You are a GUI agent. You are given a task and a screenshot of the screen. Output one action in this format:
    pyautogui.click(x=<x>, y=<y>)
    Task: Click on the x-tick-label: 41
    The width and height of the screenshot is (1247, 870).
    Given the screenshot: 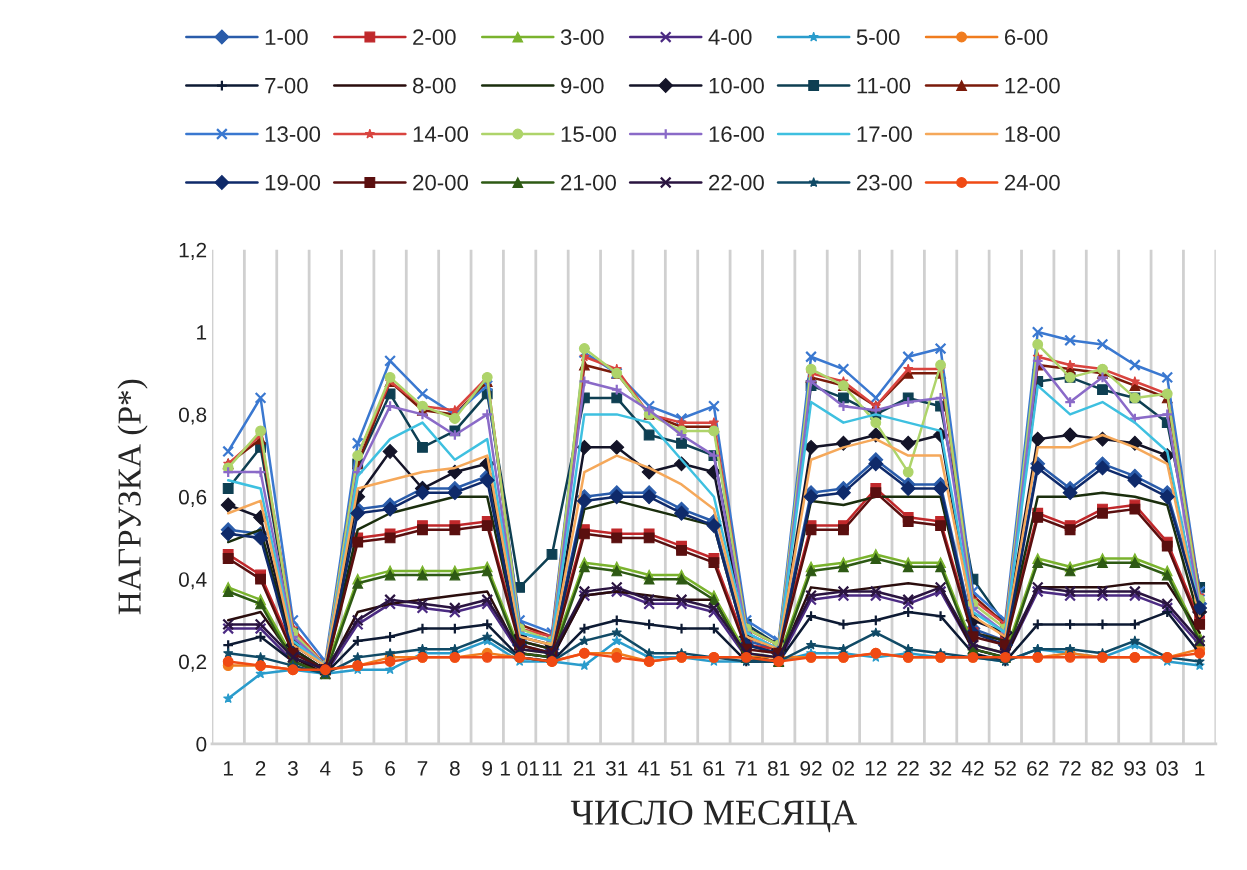 What is the action you would take?
    pyautogui.click(x=649, y=768)
    